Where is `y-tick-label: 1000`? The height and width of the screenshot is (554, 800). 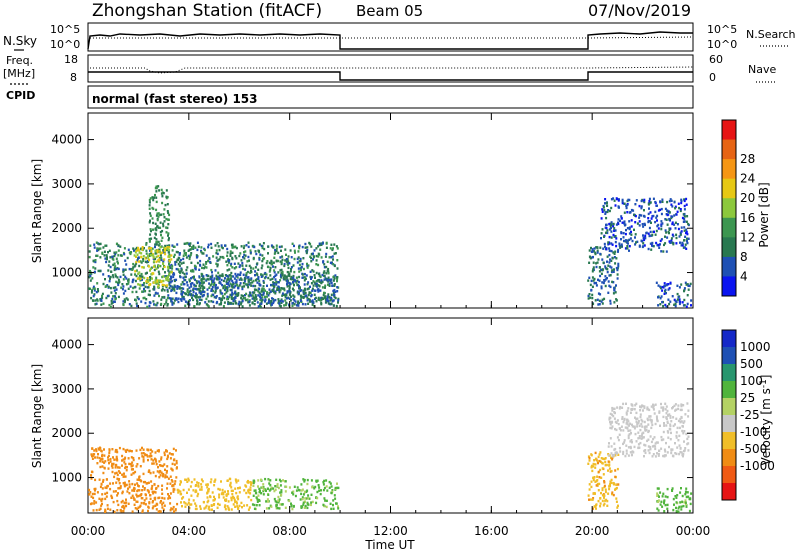
y-tick-label: 1000 is located at coordinates (66, 273).